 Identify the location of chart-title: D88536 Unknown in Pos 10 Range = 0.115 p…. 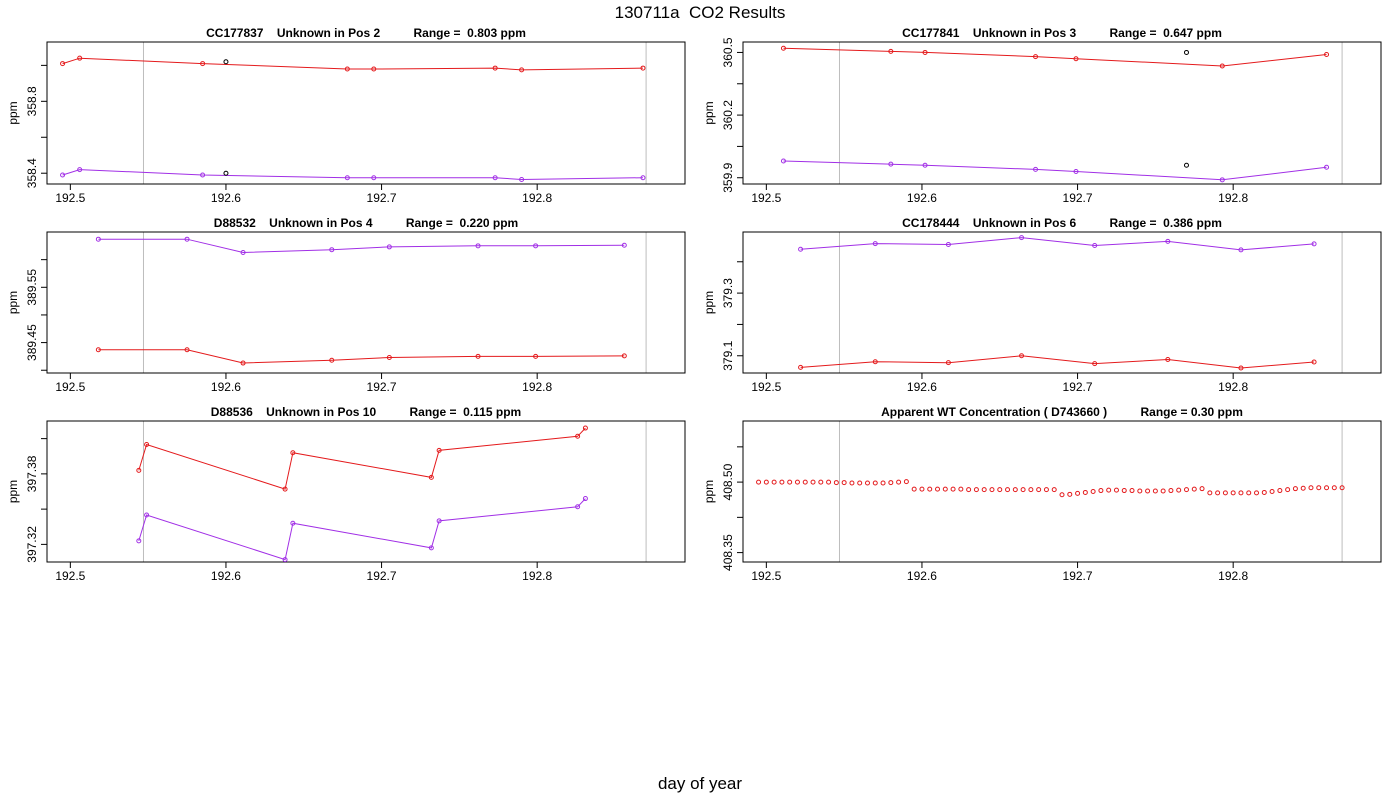
(366, 412).